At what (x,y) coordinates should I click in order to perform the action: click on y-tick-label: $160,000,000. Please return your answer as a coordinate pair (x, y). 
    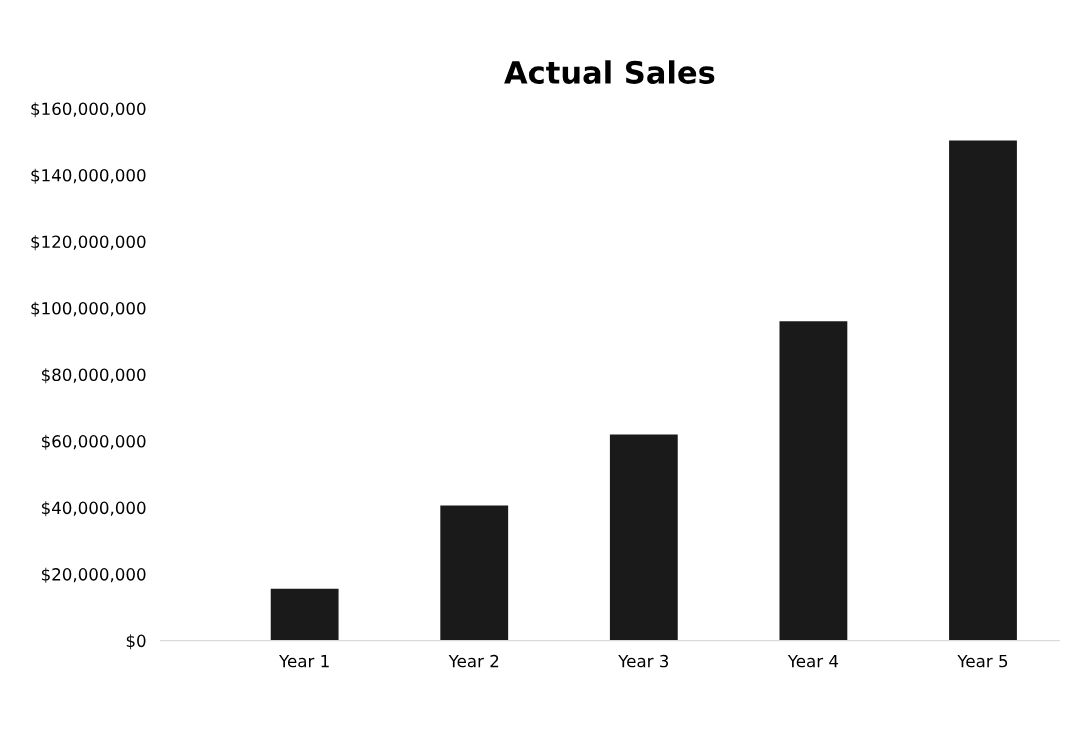
    Looking at the image, I should click on (88, 110).